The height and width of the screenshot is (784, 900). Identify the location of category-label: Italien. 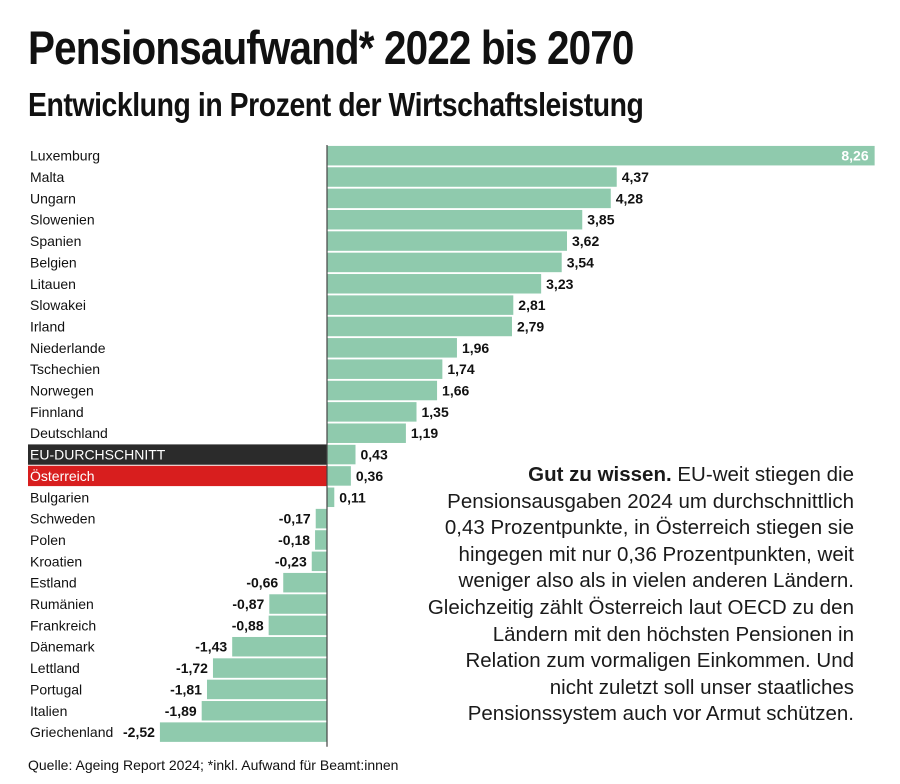
(48, 711).